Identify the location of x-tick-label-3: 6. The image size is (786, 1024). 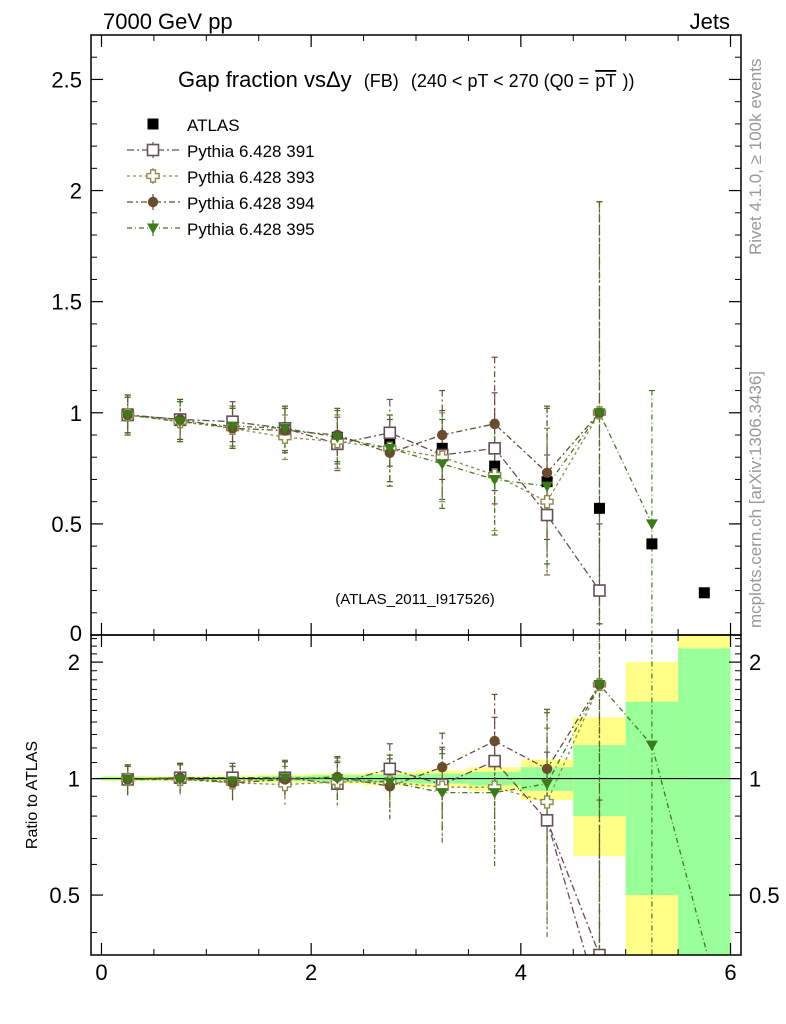
(730, 972).